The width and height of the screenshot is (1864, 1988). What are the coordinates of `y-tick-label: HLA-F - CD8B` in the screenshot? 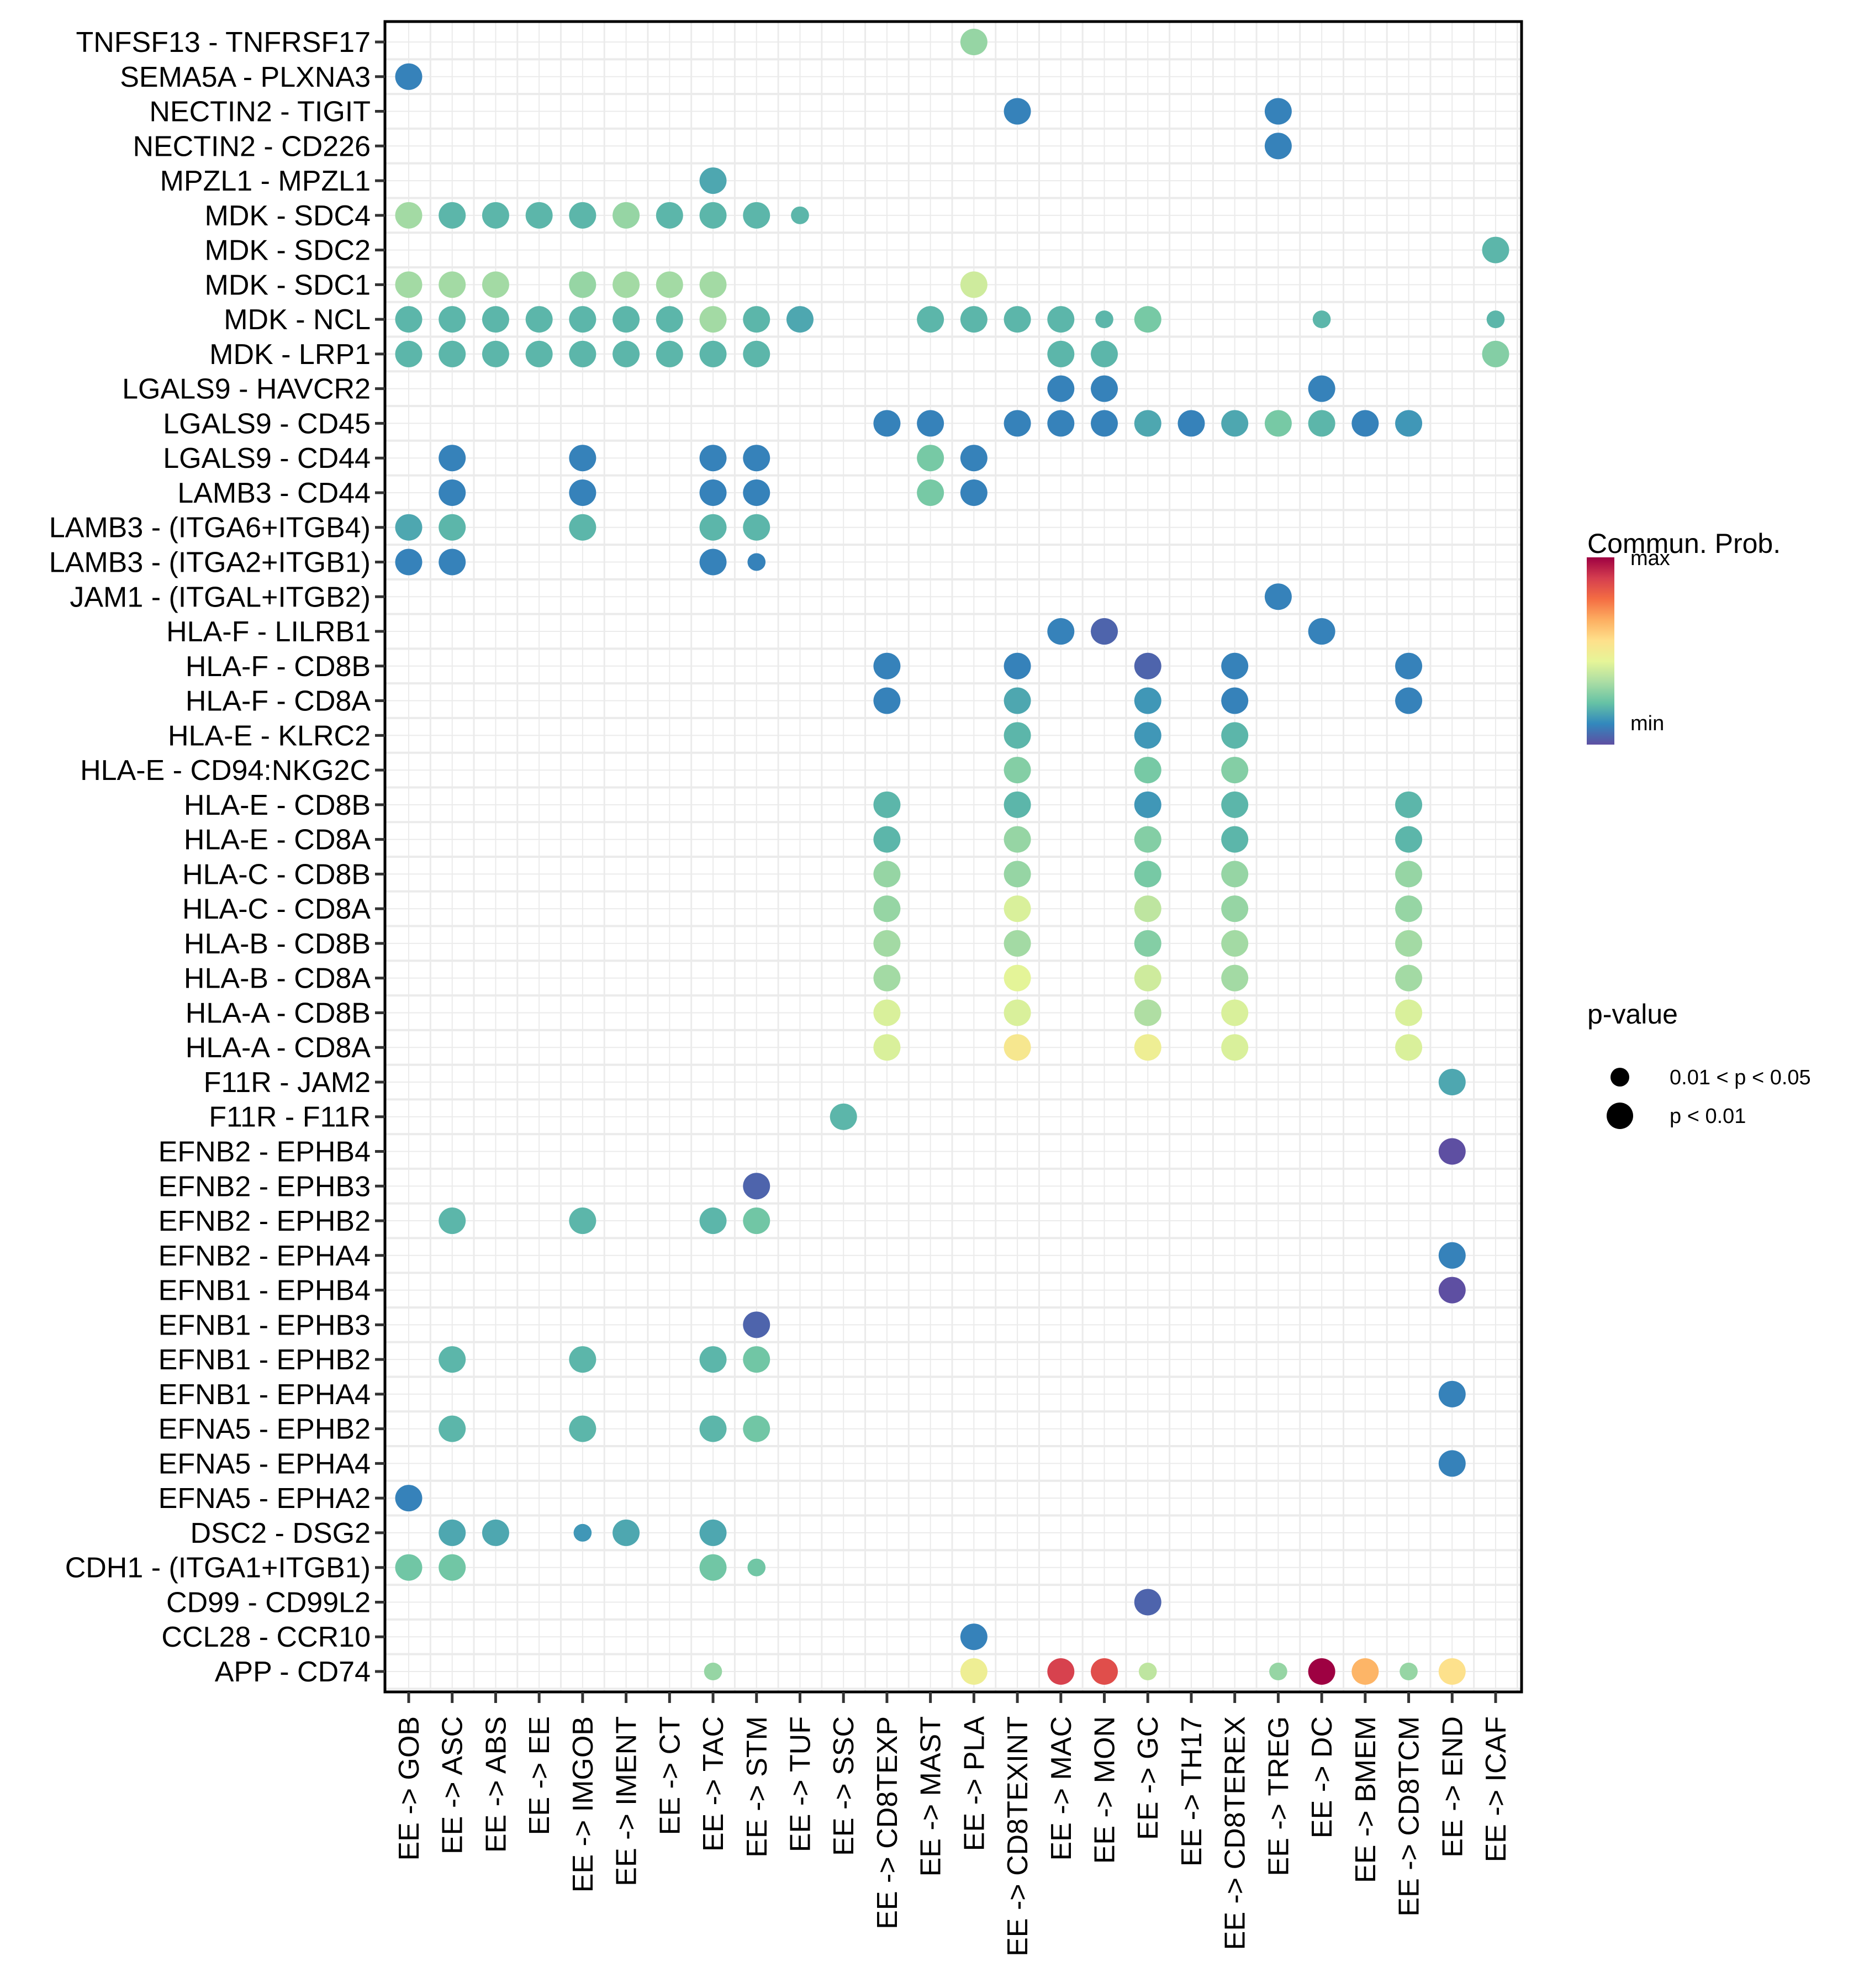 It's located at (278, 667).